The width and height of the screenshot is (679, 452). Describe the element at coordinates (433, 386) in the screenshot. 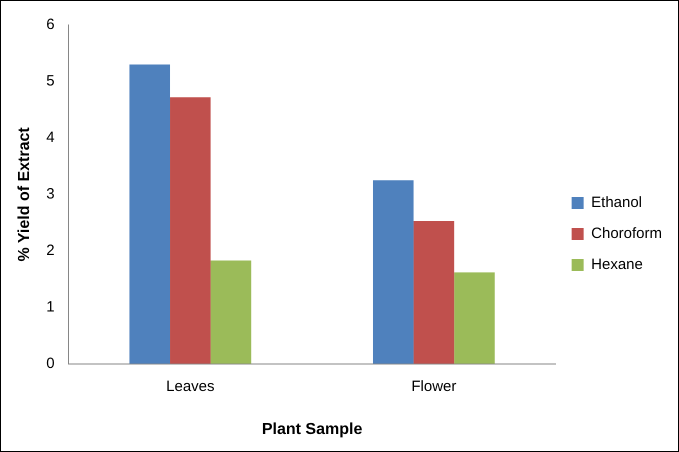

I see `x-tick-label: Flower` at that location.